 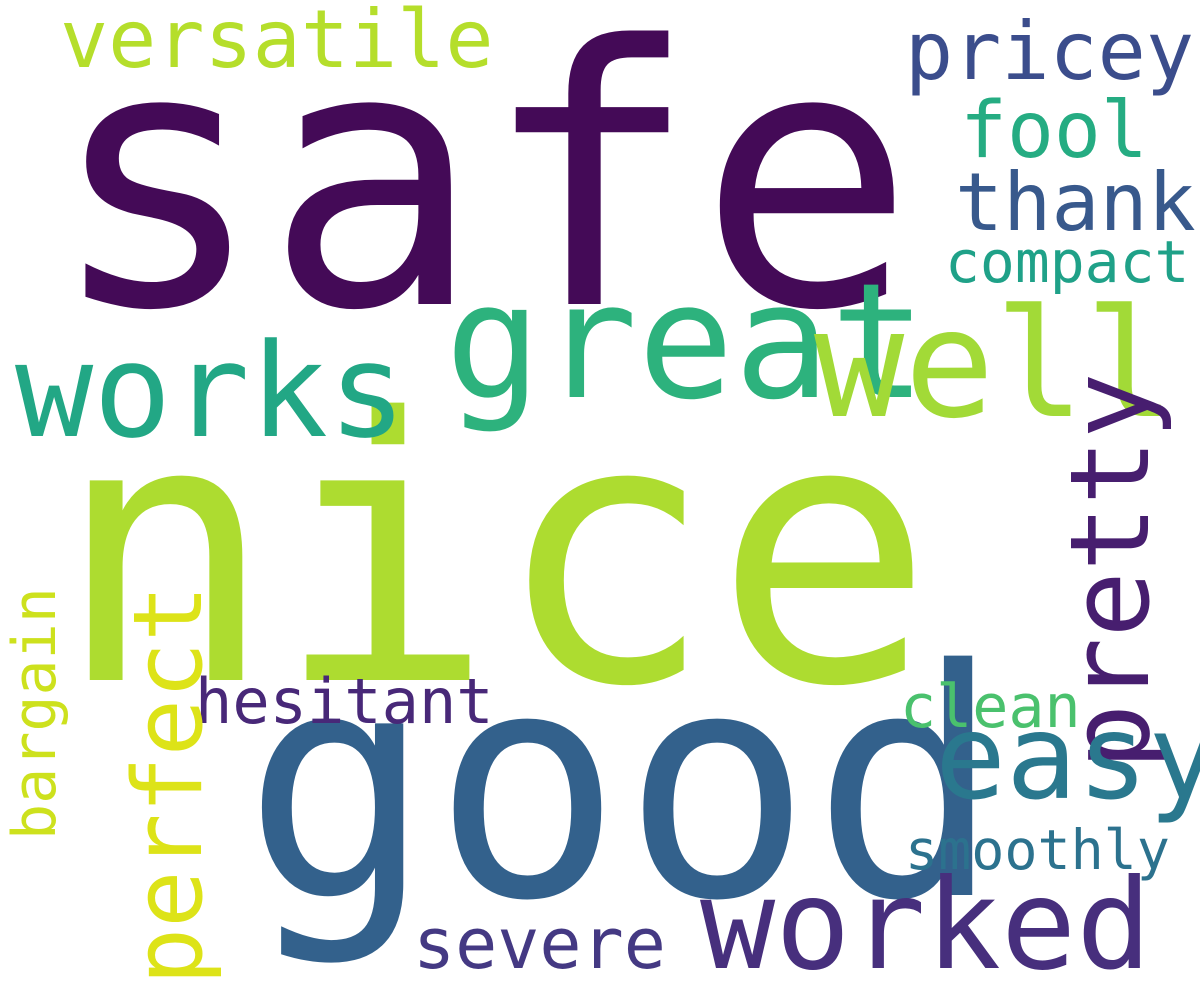 I want to click on word-compact: compact, so click(x=1067, y=262).